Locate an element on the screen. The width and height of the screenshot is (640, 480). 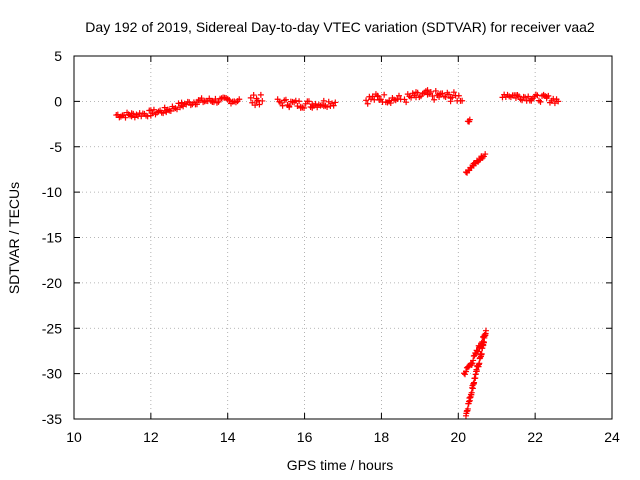
y-tick-label: 0 is located at coordinates (58, 101).